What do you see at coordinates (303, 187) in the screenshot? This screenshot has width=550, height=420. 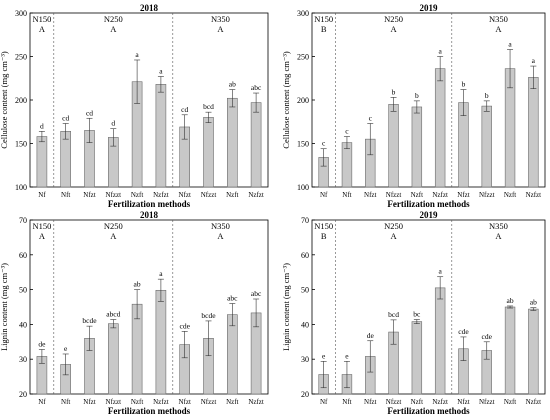 I see `y-tick-label: 100` at bounding box center [303, 187].